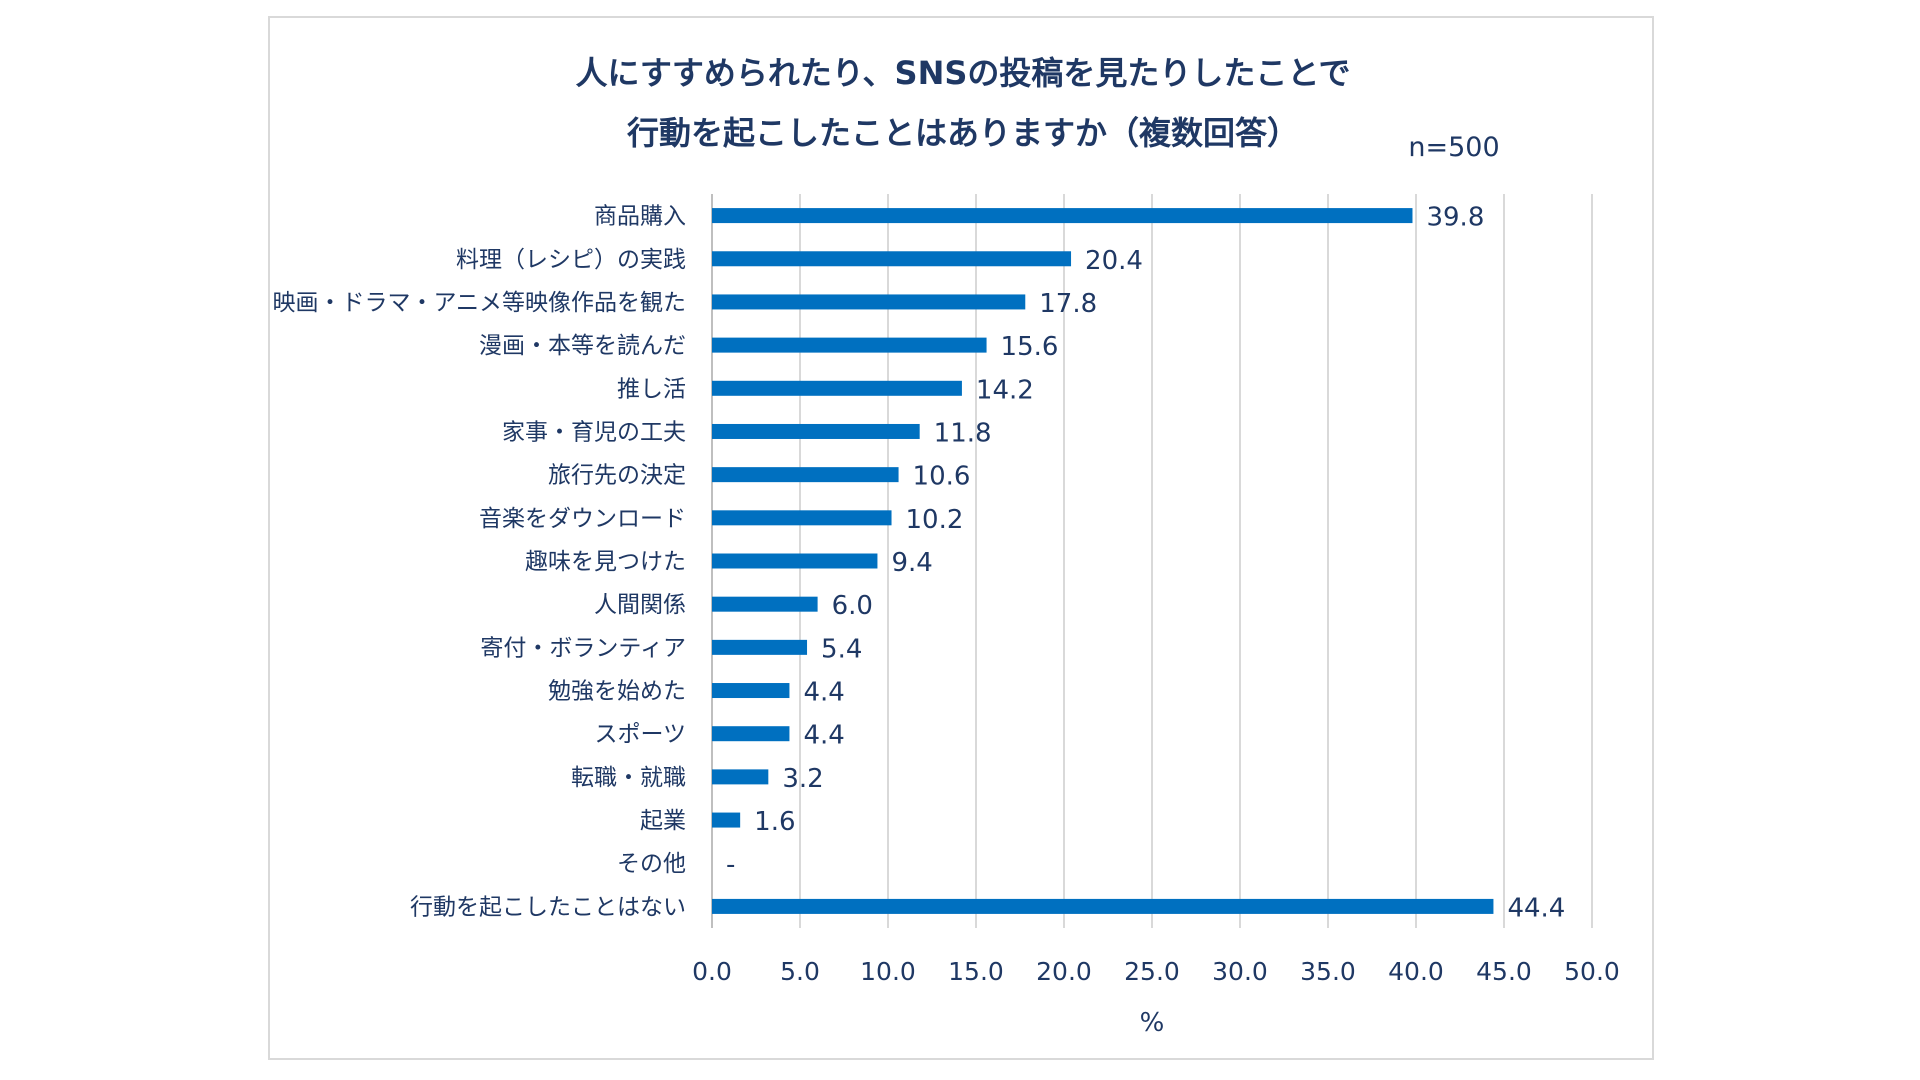  I want to click on category-label: その他, so click(651, 864).